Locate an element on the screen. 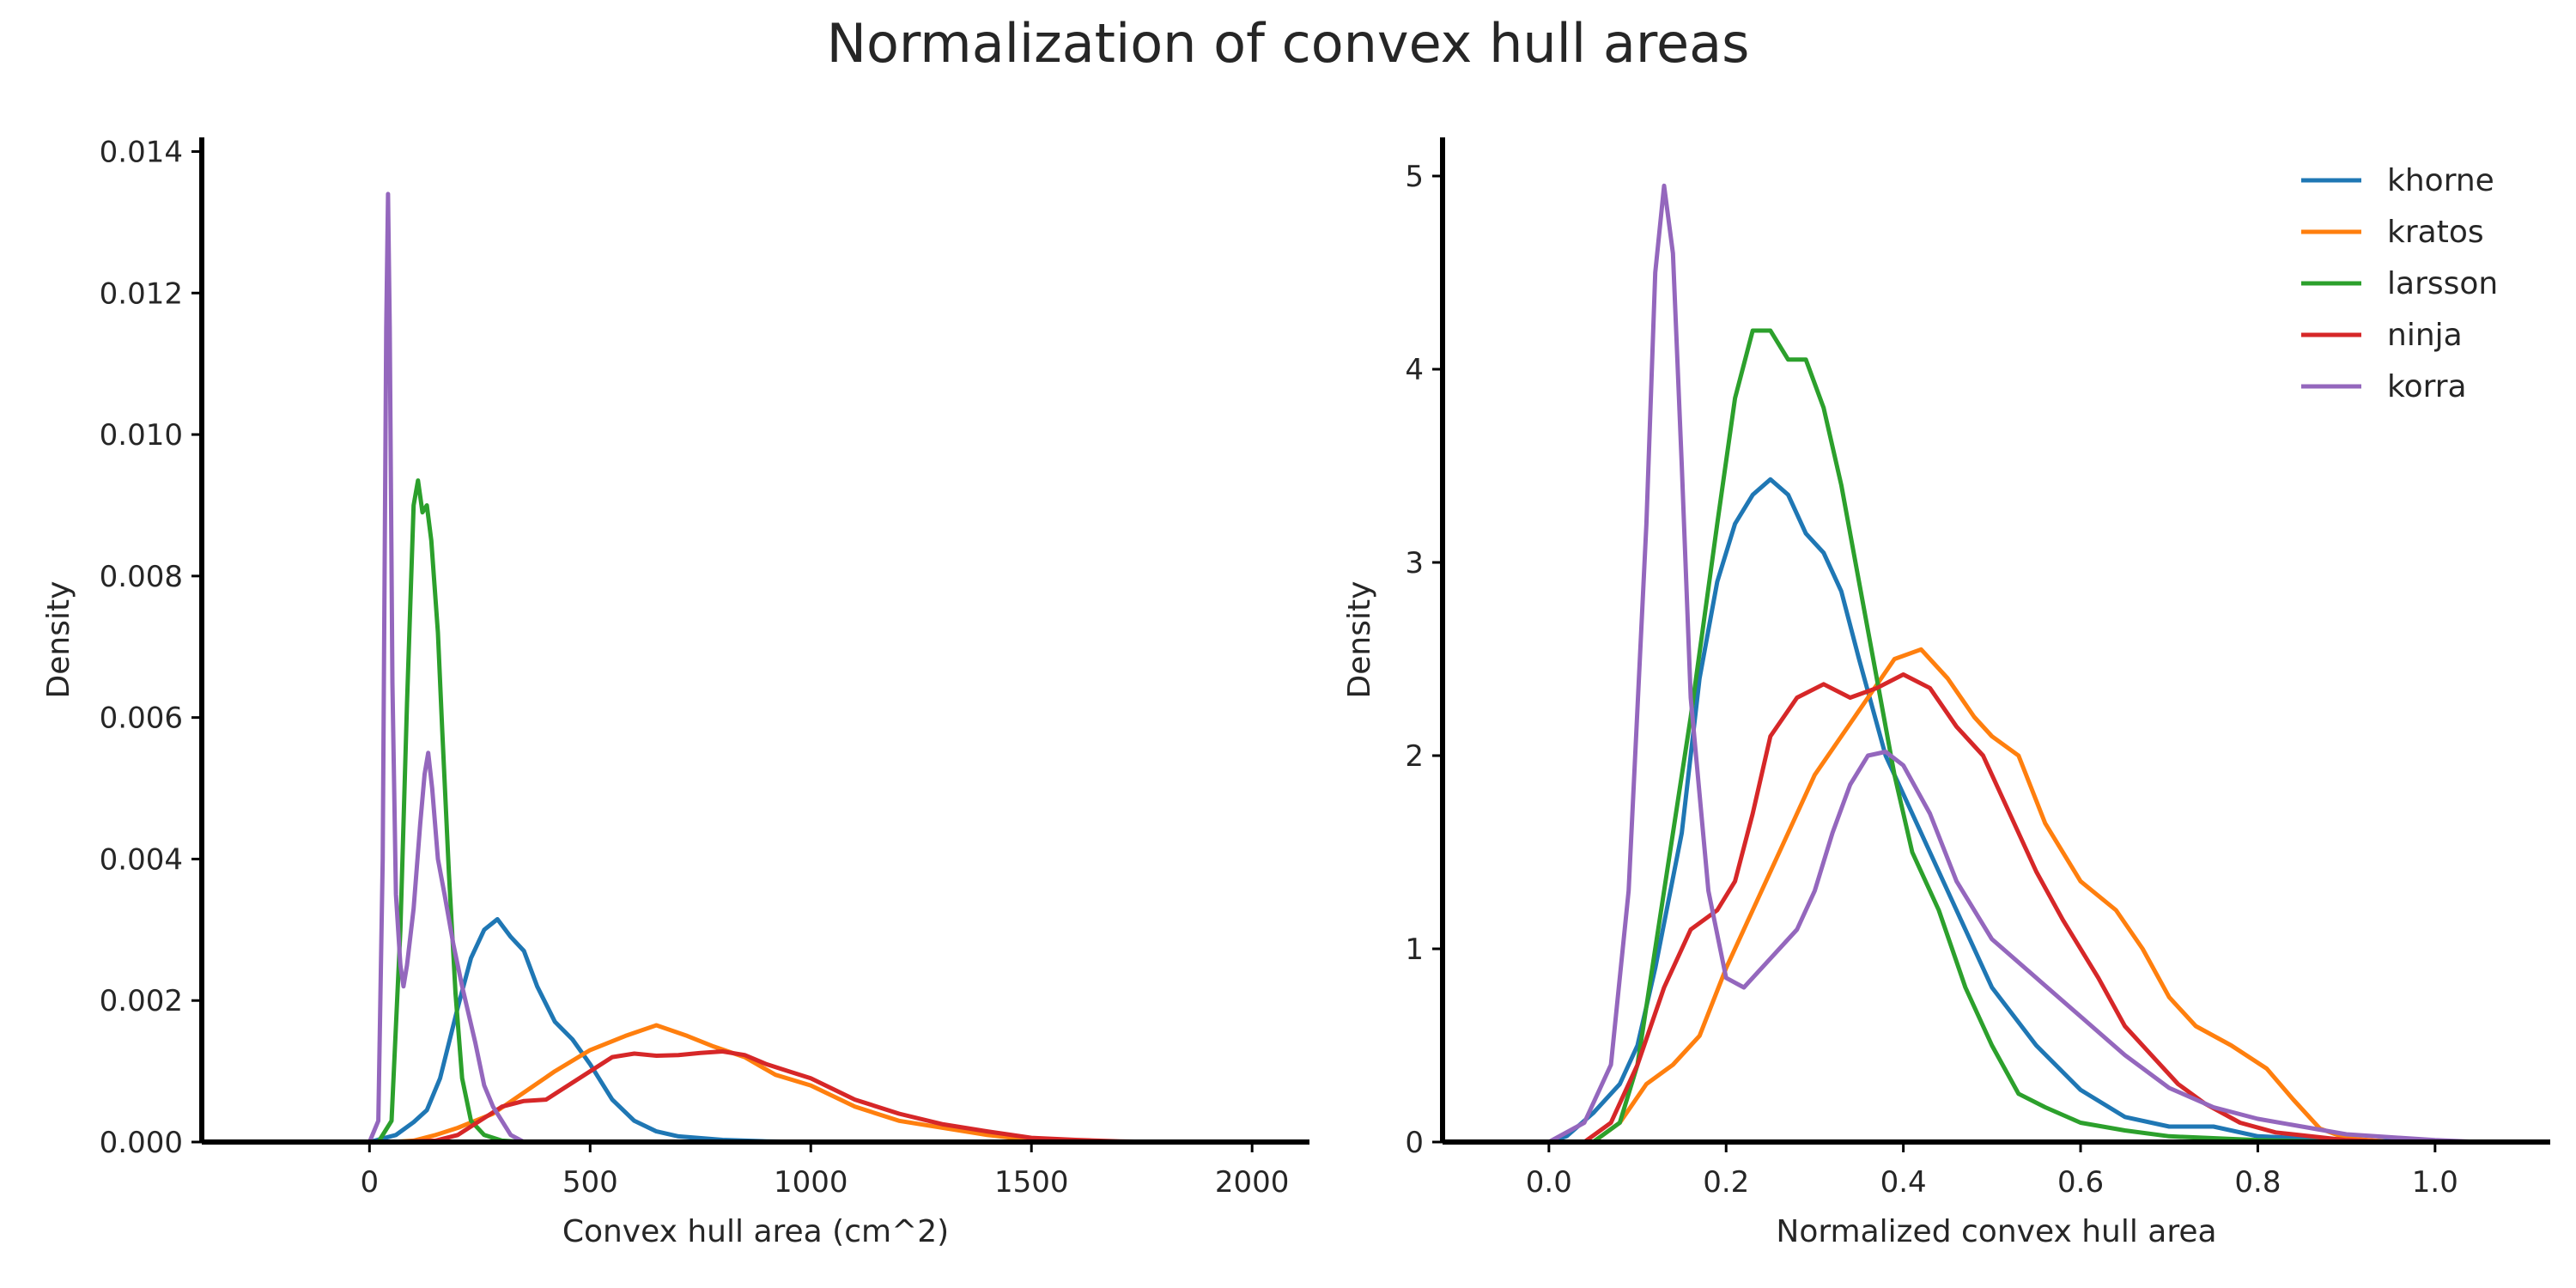  x-tick-label: 1500 is located at coordinates (1031, 1182).